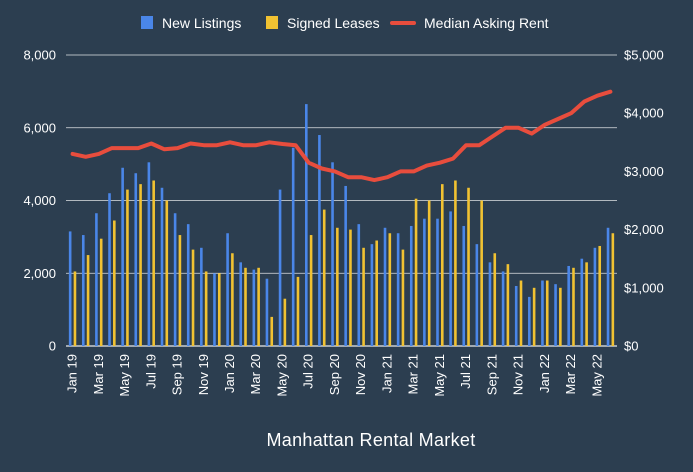  What do you see at coordinates (333, 23) in the screenshot?
I see `legend-label: Signed Leases` at bounding box center [333, 23].